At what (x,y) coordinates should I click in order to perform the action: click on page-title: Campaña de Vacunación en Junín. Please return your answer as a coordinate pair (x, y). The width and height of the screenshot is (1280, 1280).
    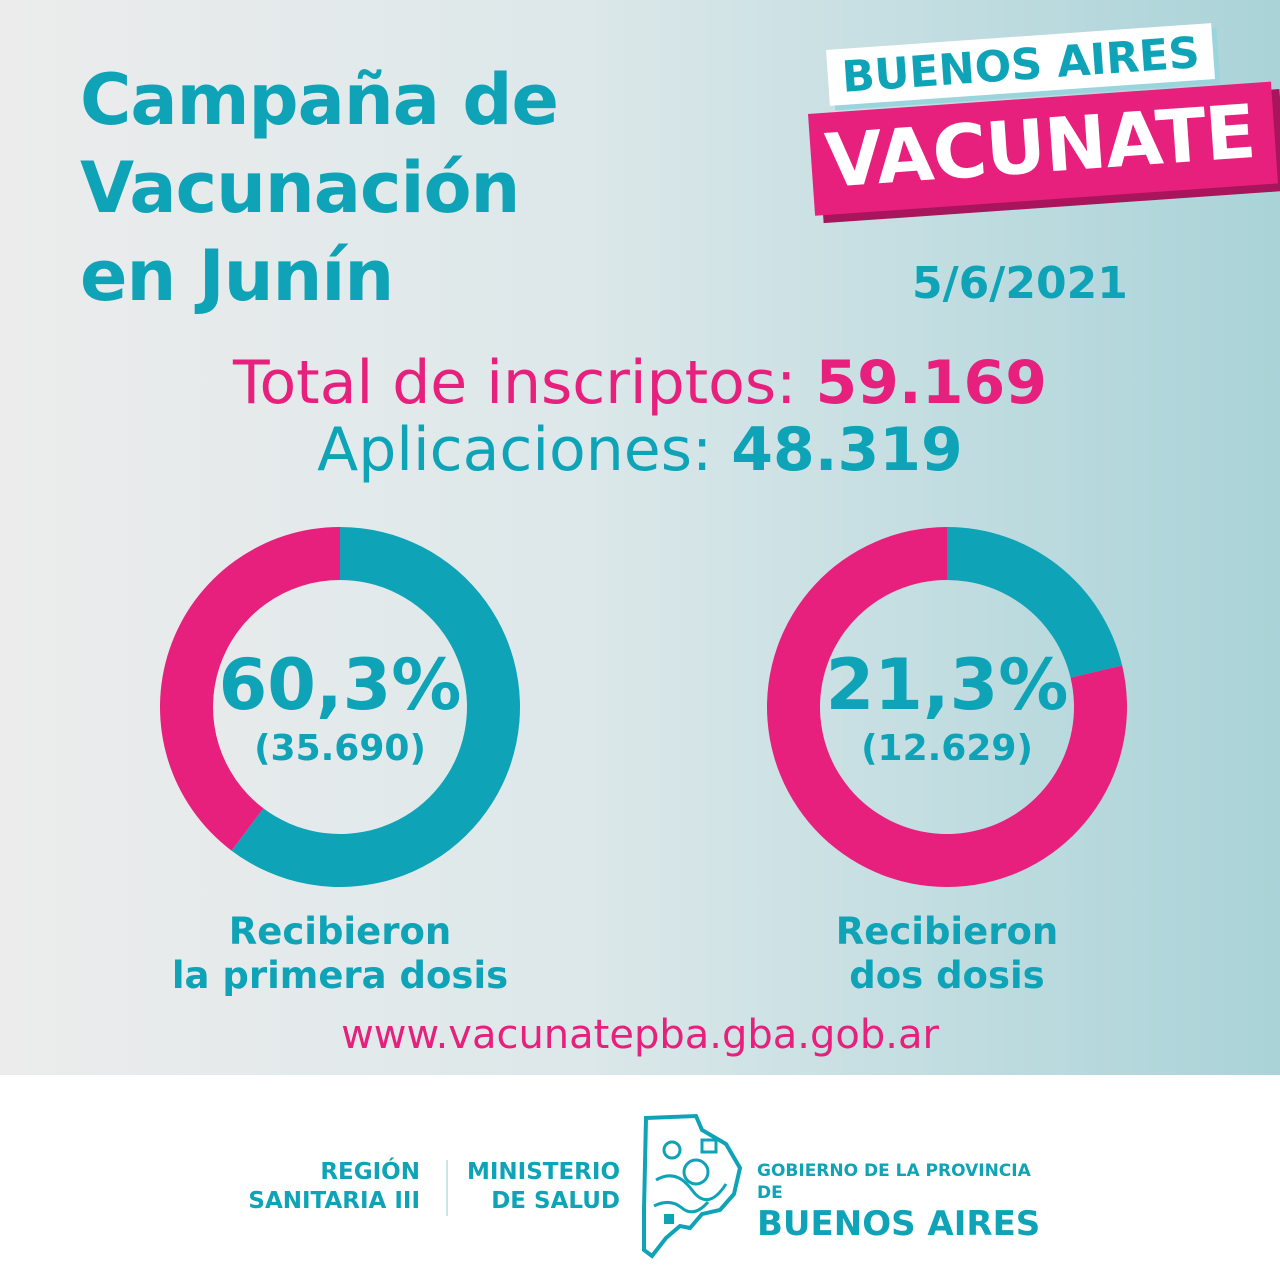
    Looking at the image, I should click on (319, 188).